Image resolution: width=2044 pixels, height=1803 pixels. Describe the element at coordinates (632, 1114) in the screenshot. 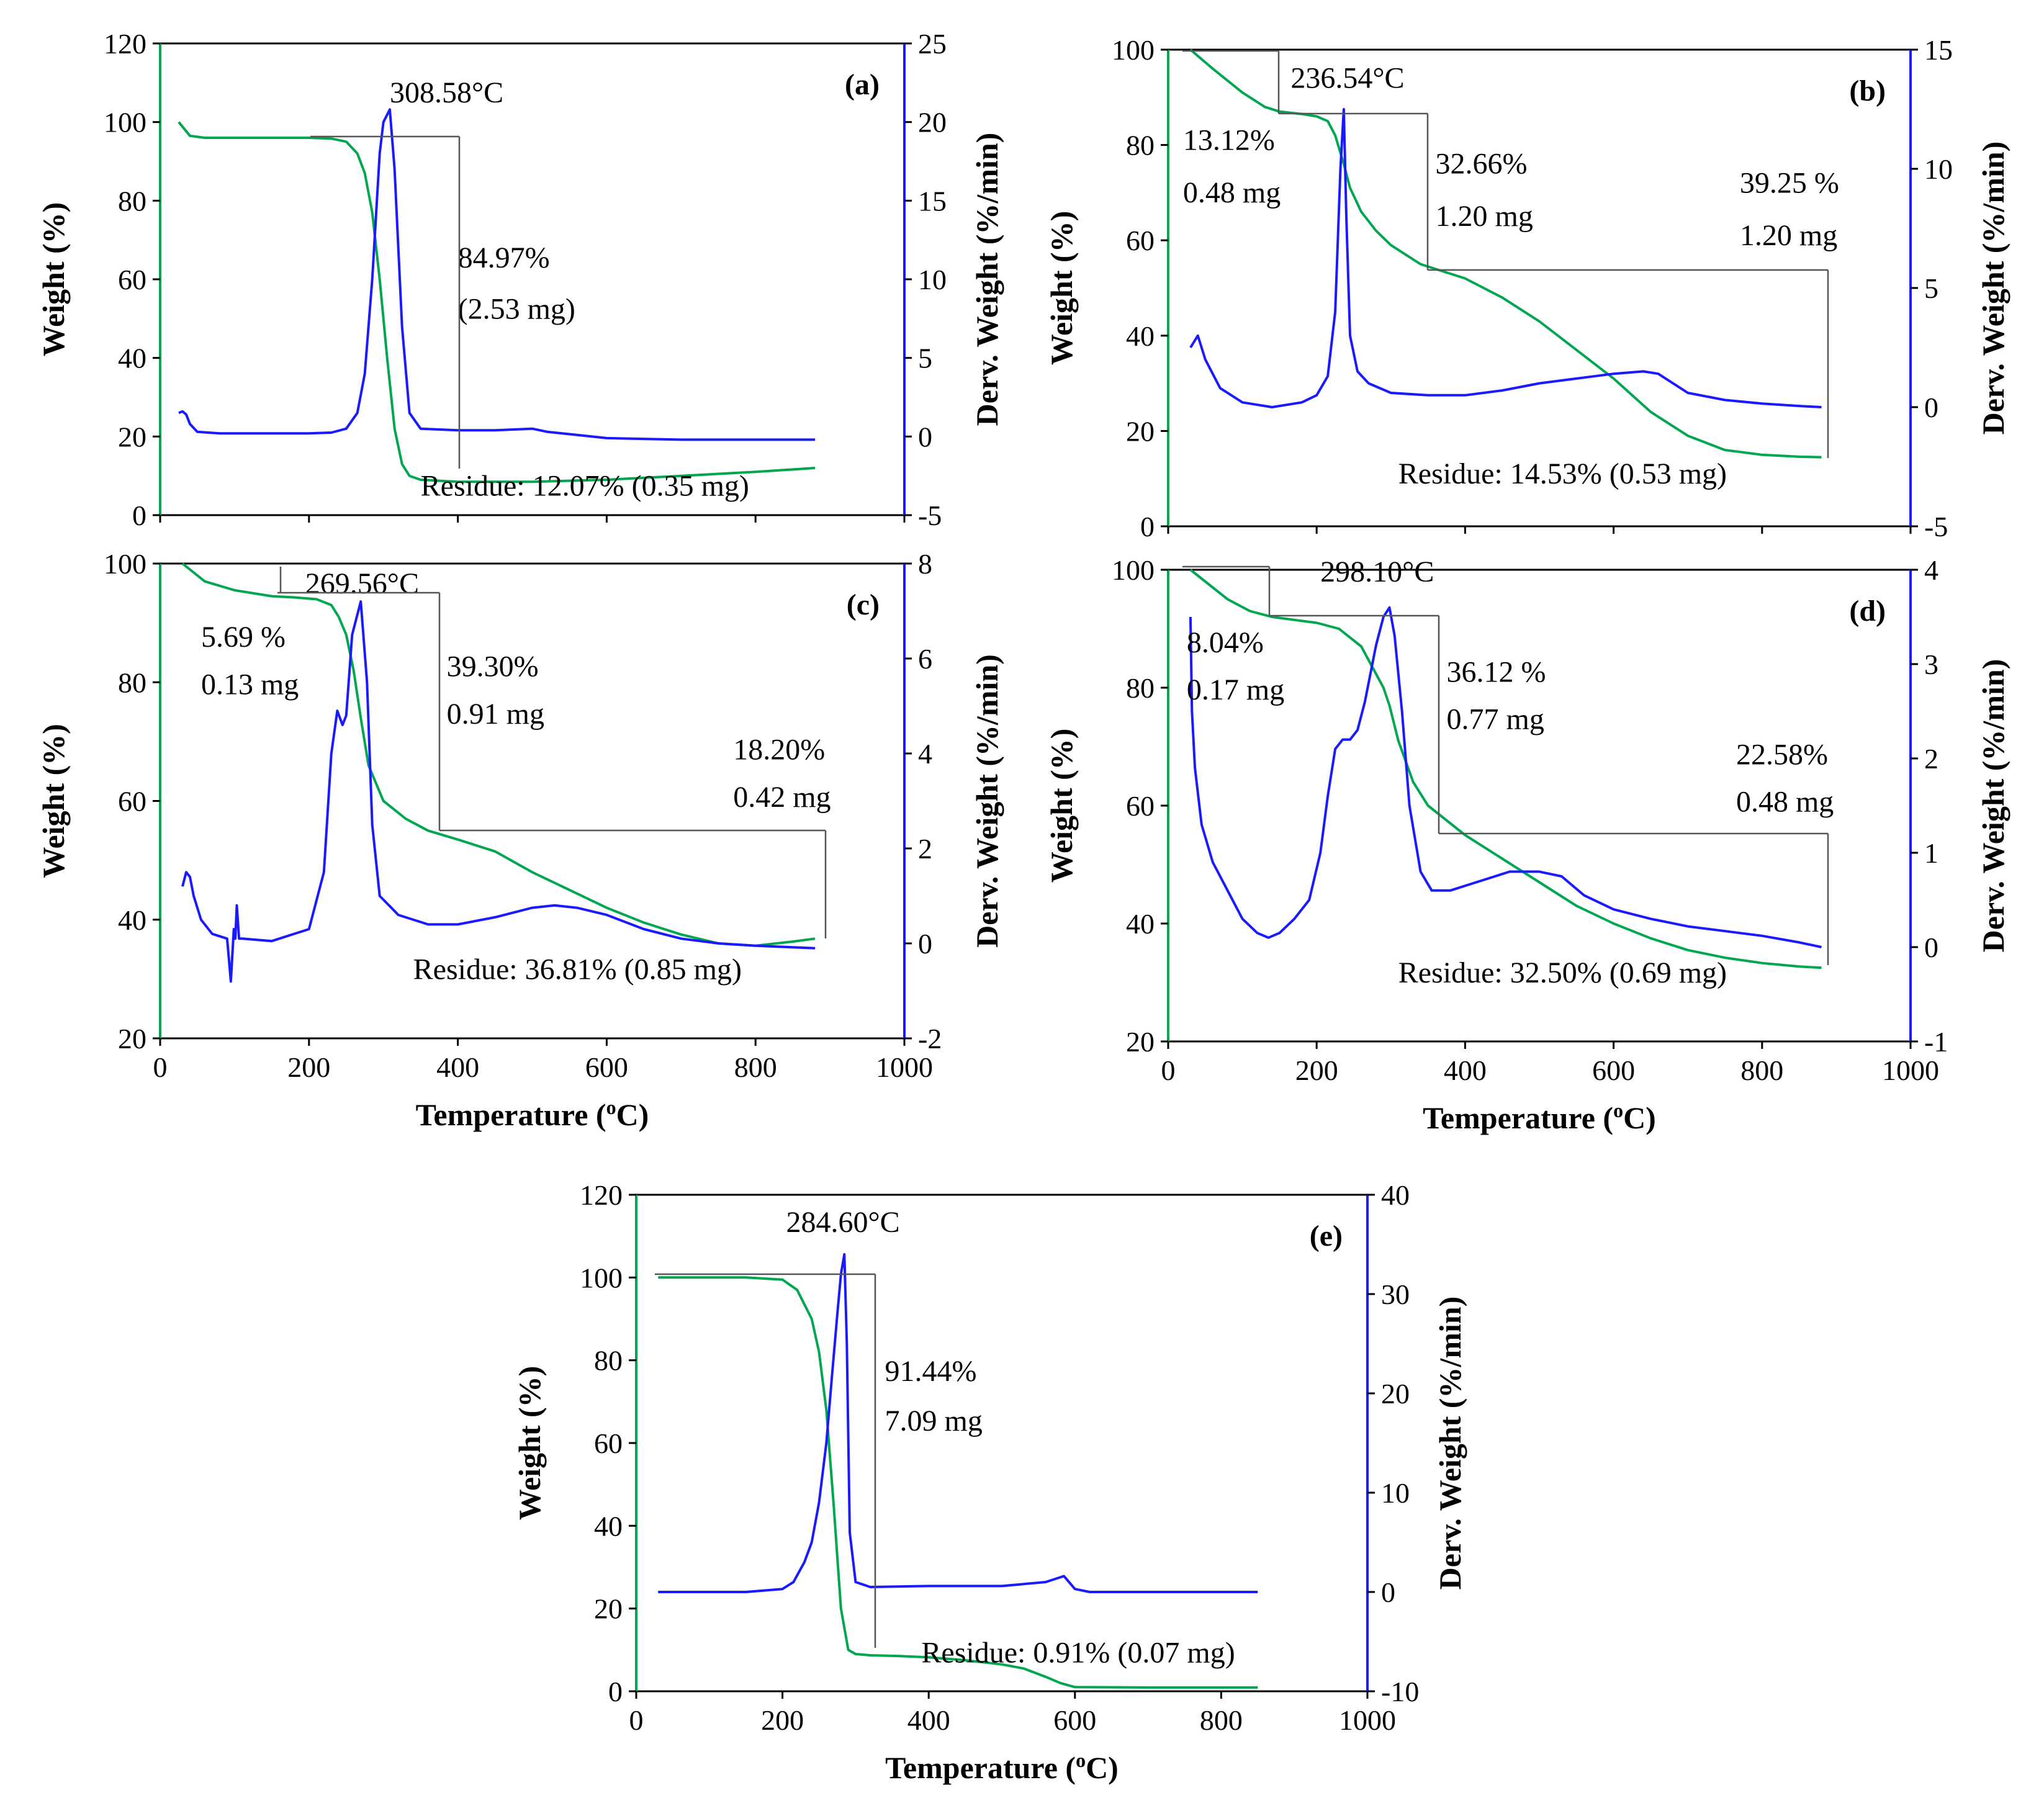

I see `x-axis-title-part: C)` at that location.